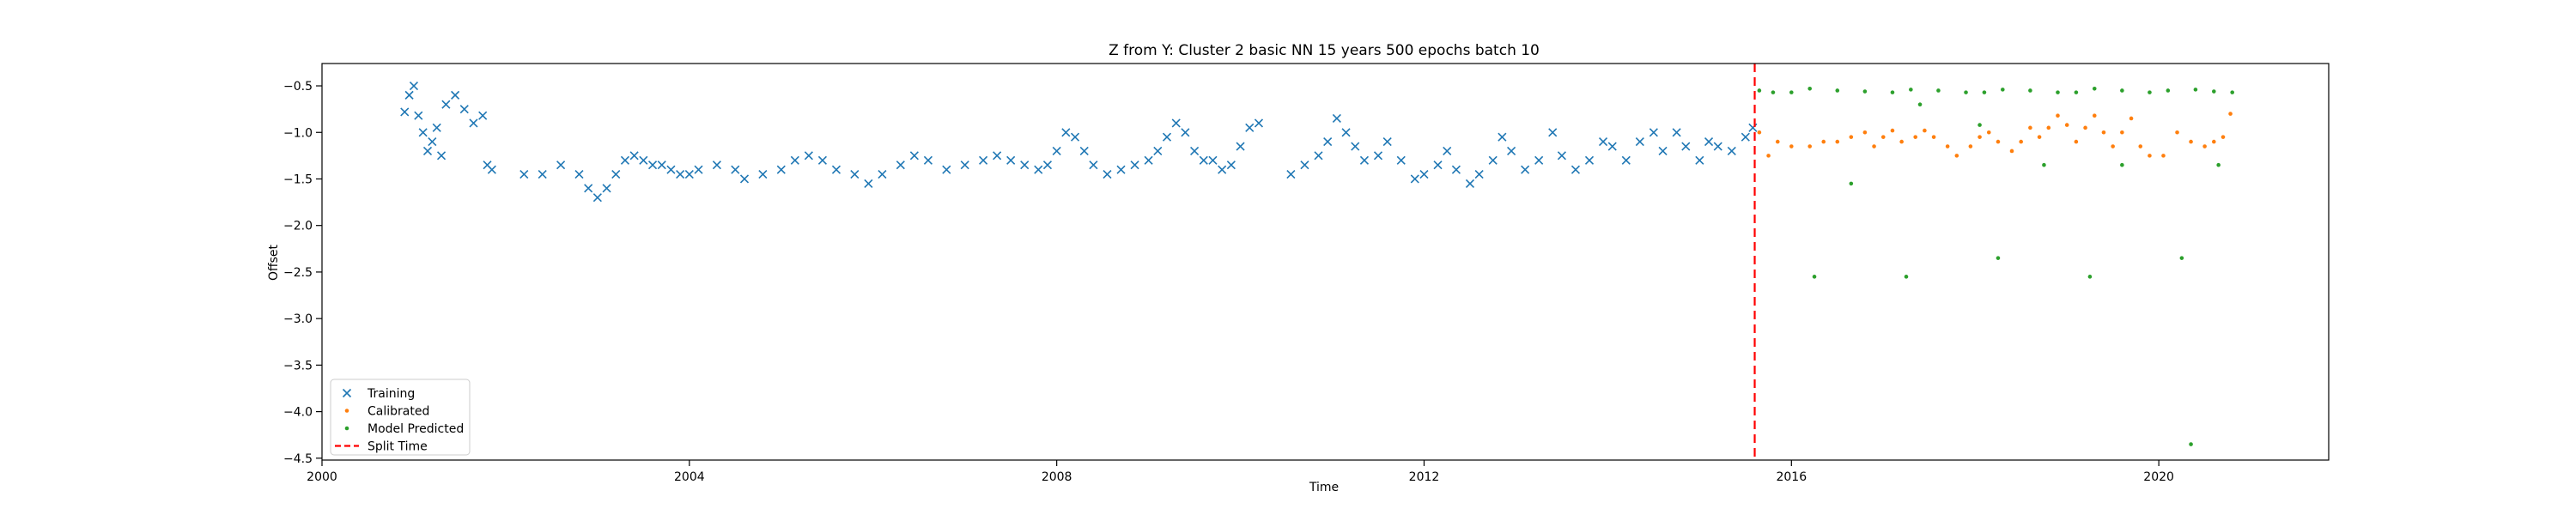  Describe the element at coordinates (1996, 266) in the screenshot. I see `model-predicted-series` at that location.